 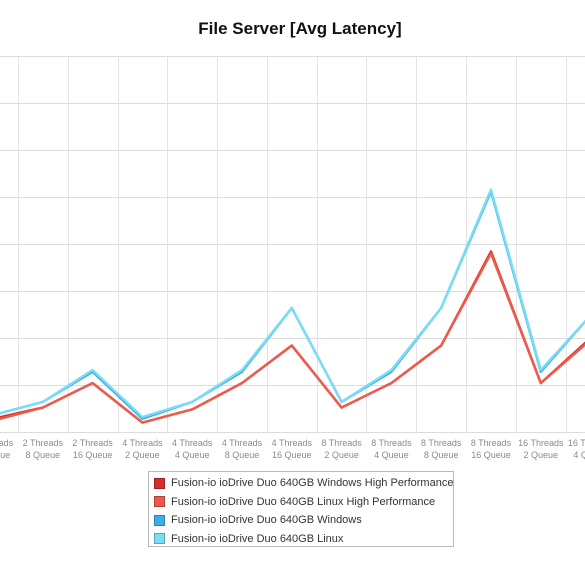 I want to click on legend-item: Fusion-io ioDrive Duo 640GB Linux, so click(x=303, y=539).